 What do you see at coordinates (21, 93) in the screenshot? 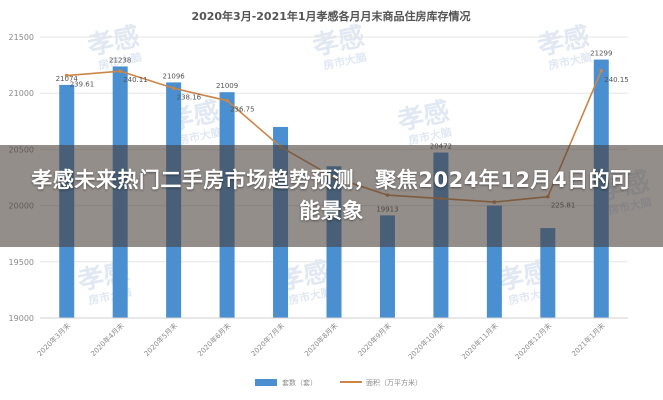
I see `y-tick-label: 21000` at bounding box center [21, 93].